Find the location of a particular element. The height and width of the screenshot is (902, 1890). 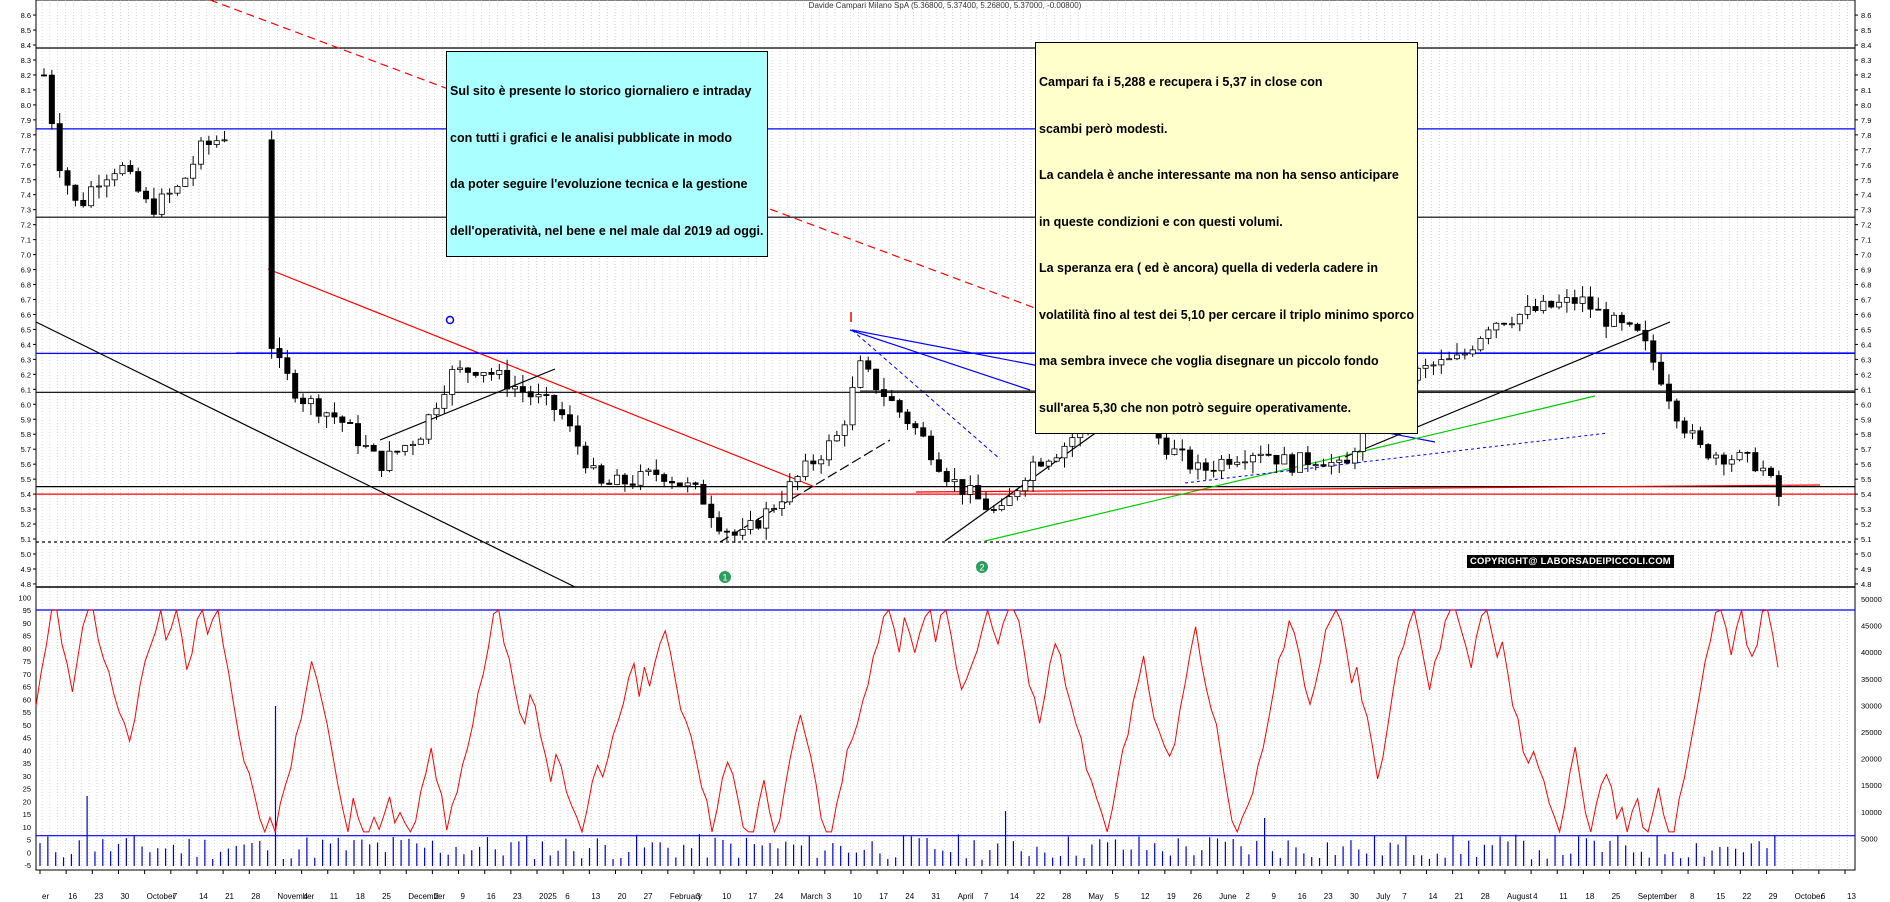

y-tick-label: 7.2 is located at coordinates (1866, 225).